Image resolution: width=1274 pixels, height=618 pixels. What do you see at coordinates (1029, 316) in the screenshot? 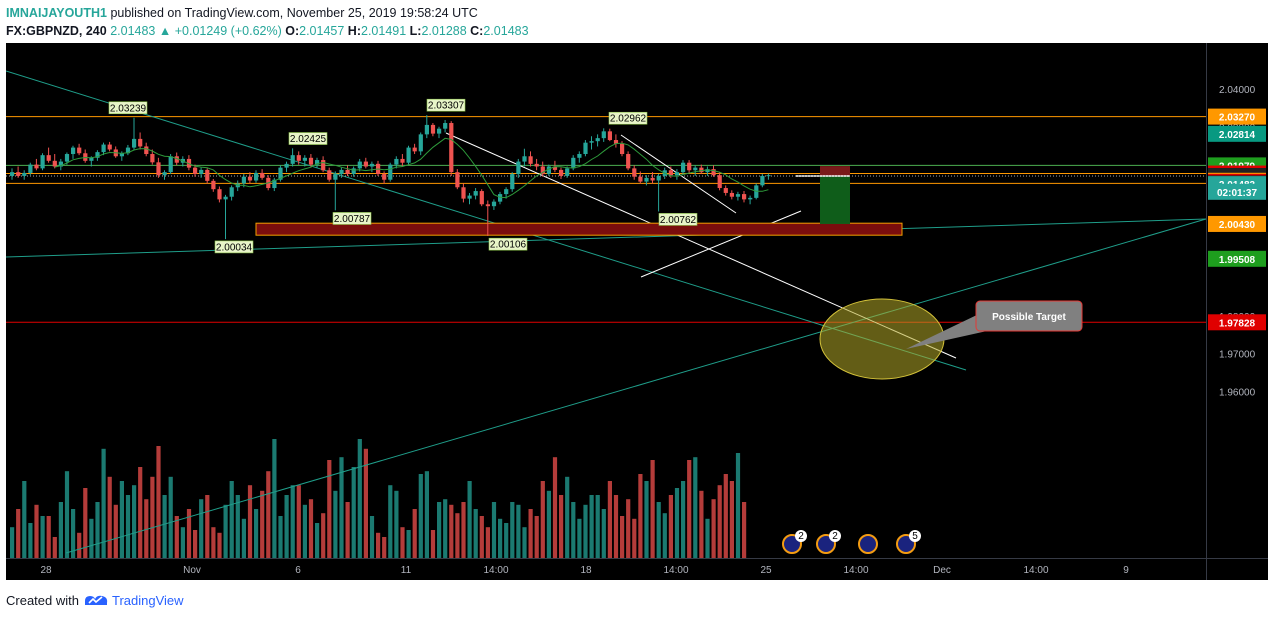
I see `callout-box` at bounding box center [1029, 316].